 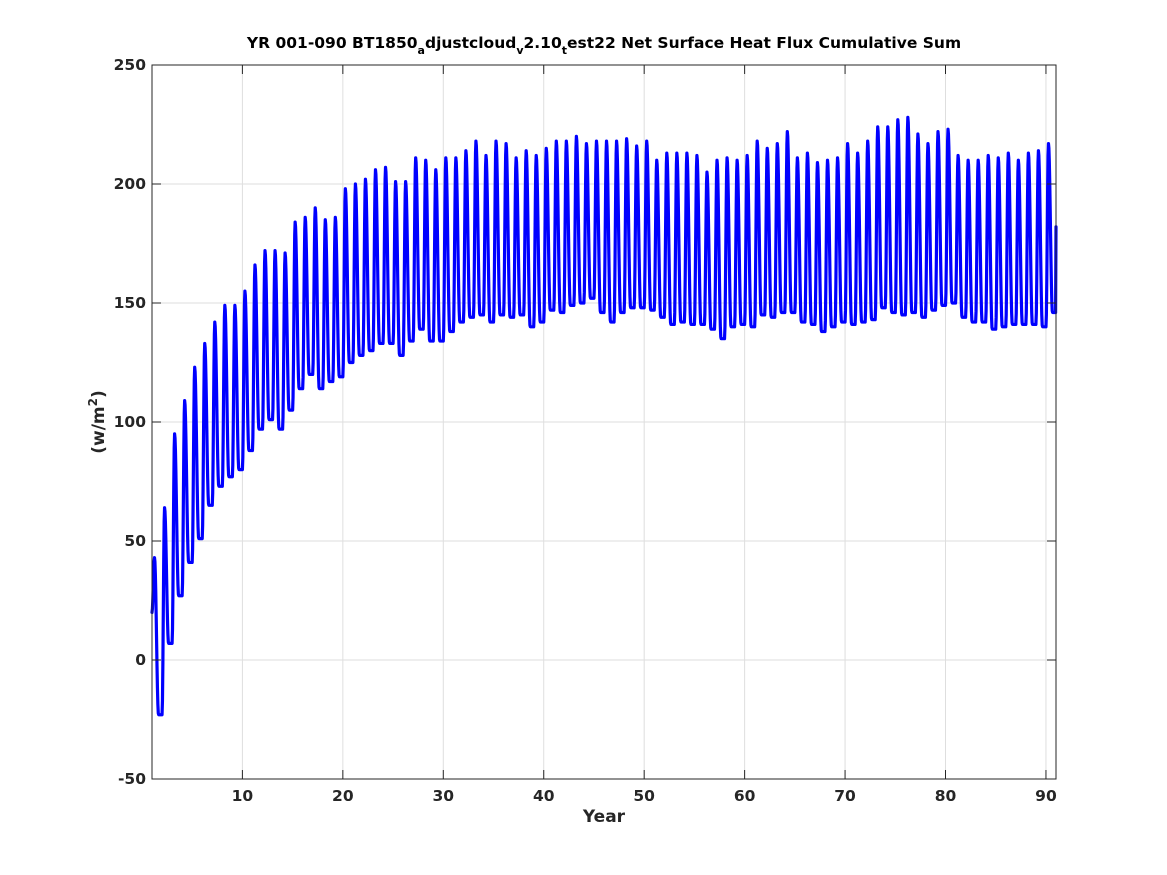 I want to click on y-tick-label: 0, so click(x=140, y=660).